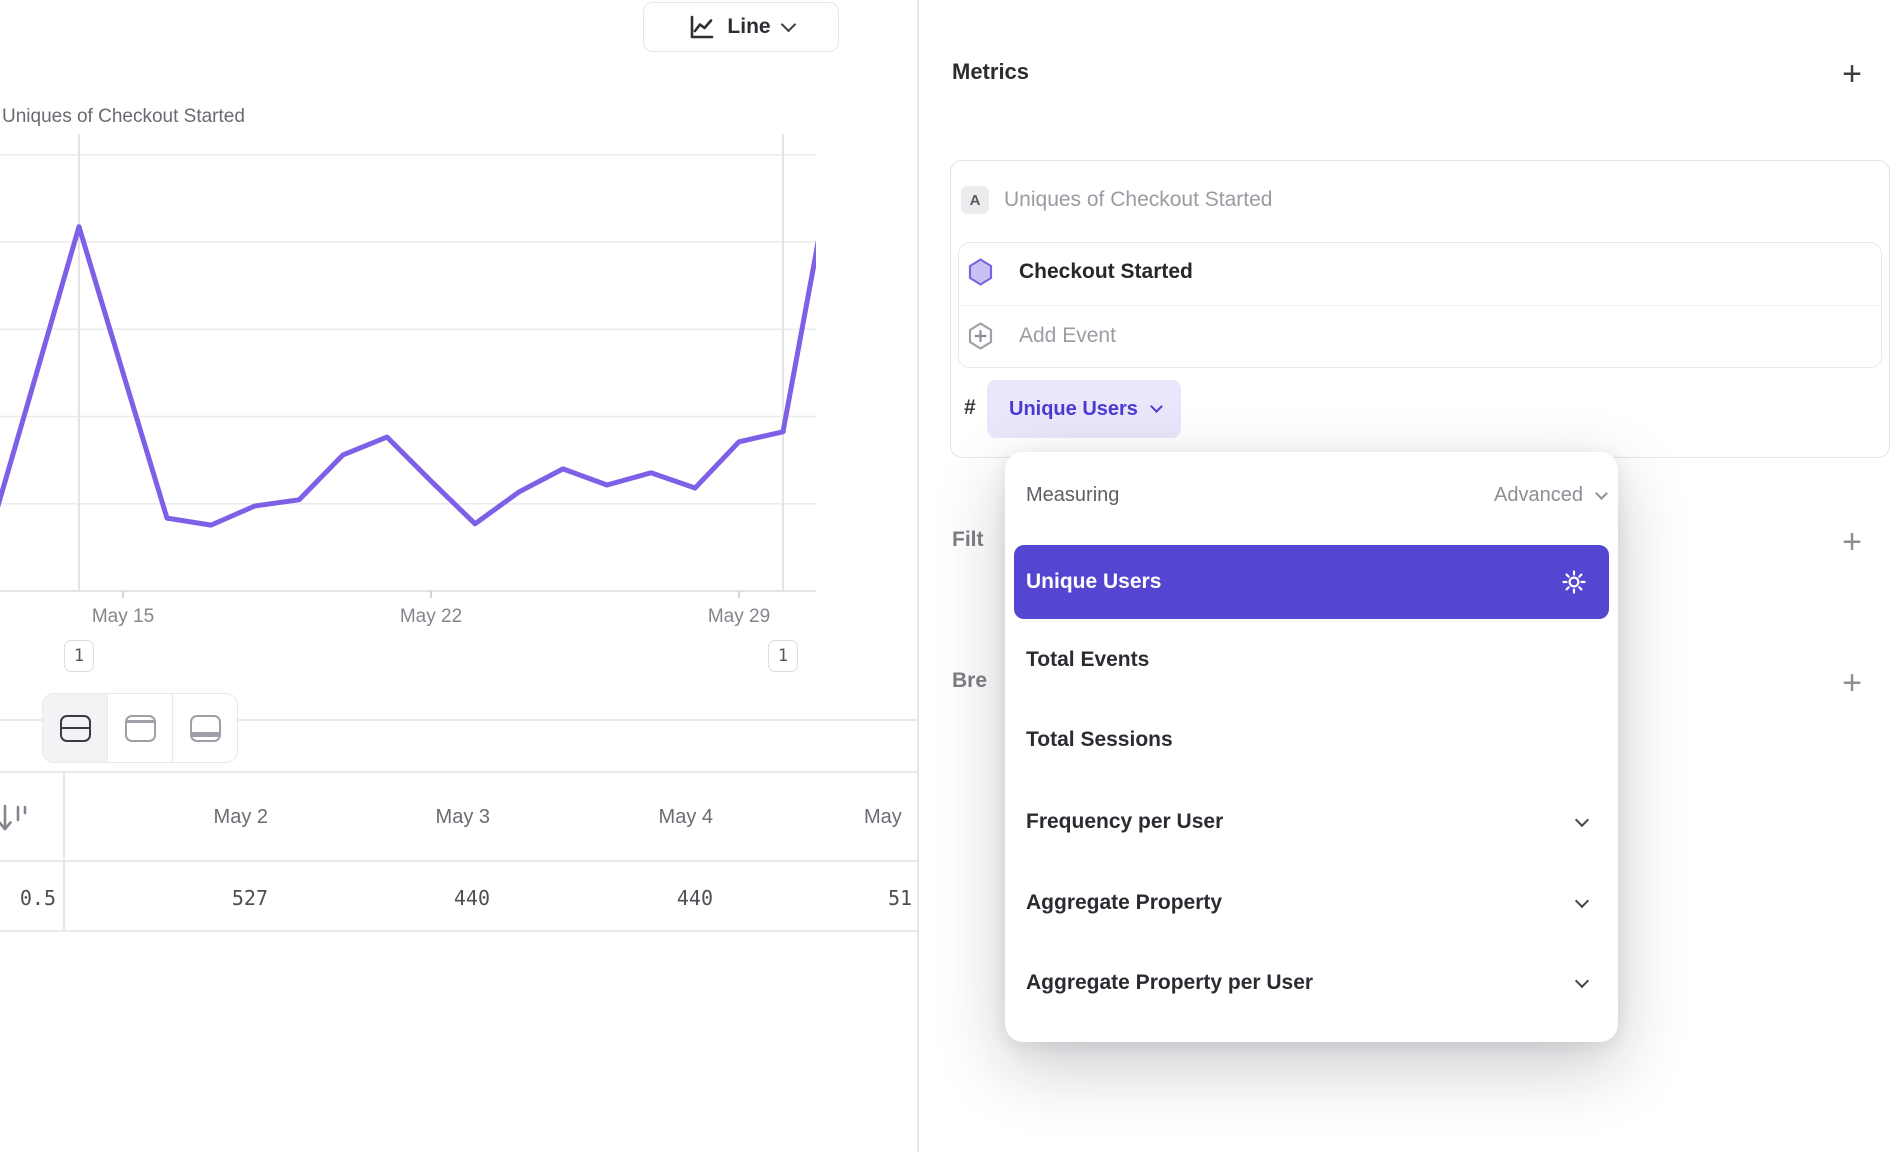  I want to click on dropdown-item-unique-users: Unique Users, so click(1311, 582).